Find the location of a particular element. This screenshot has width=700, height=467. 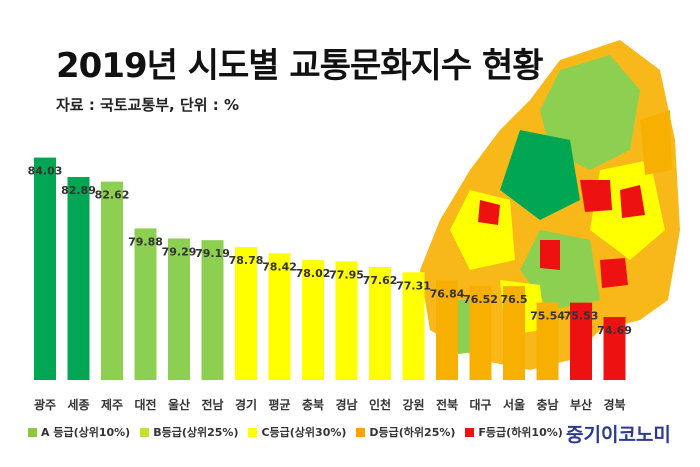

bar-경기 is located at coordinates (246, 313).